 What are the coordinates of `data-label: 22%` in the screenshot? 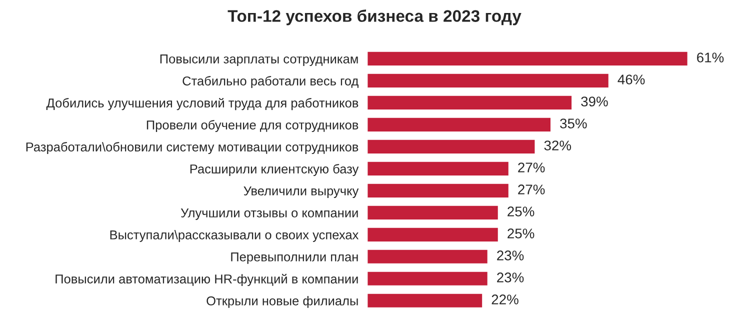 It's located at (505, 299).